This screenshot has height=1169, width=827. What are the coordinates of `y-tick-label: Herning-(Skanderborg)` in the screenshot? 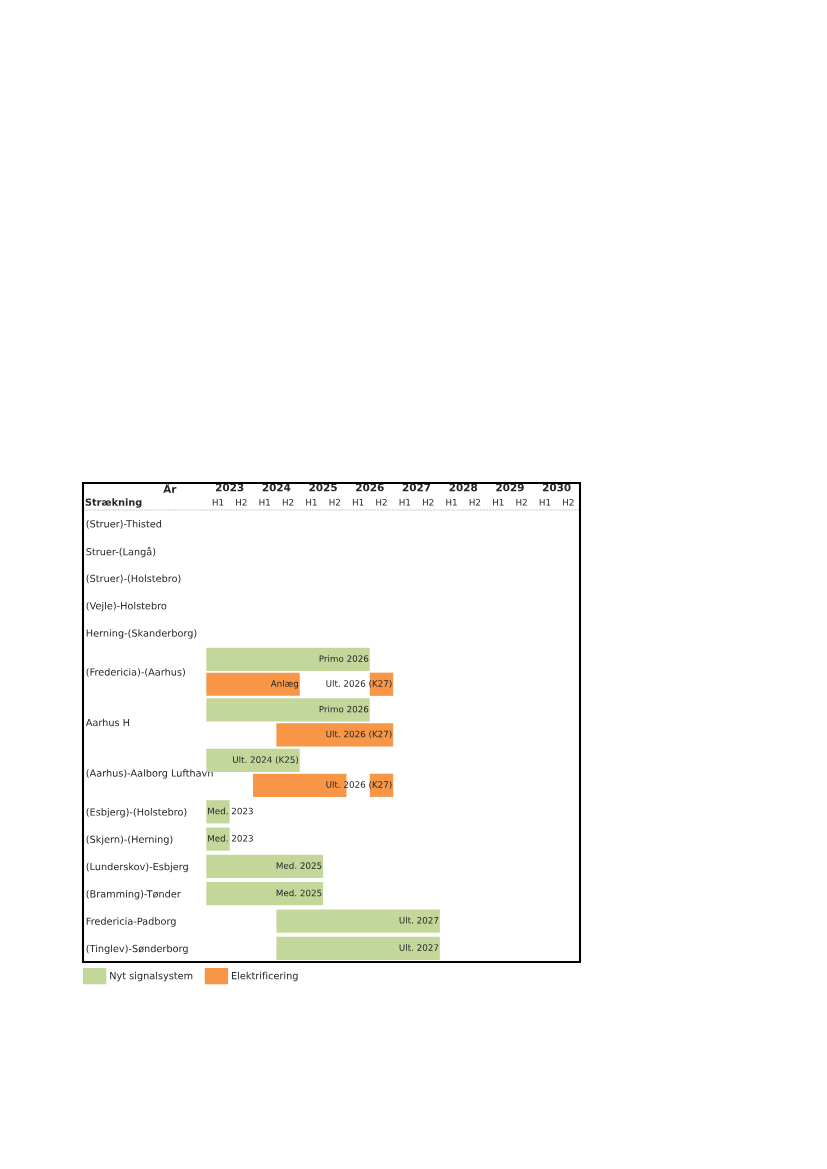 It's located at (141, 634).